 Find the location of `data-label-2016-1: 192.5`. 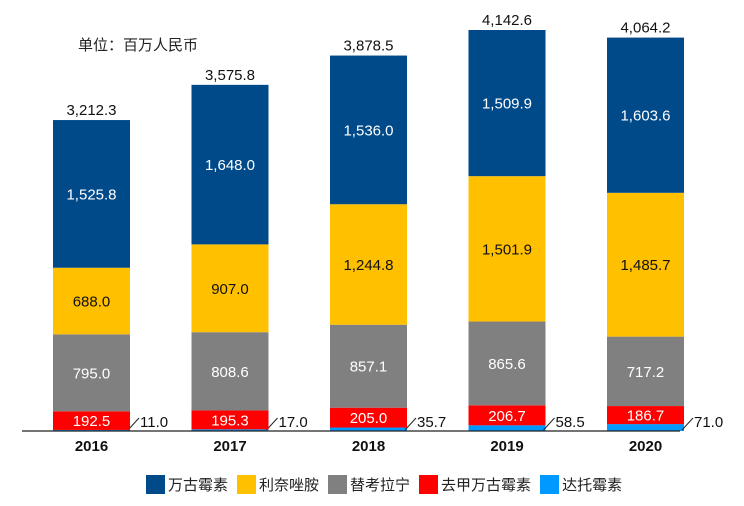

data-label-2016-1: 192.5 is located at coordinates (92, 421).